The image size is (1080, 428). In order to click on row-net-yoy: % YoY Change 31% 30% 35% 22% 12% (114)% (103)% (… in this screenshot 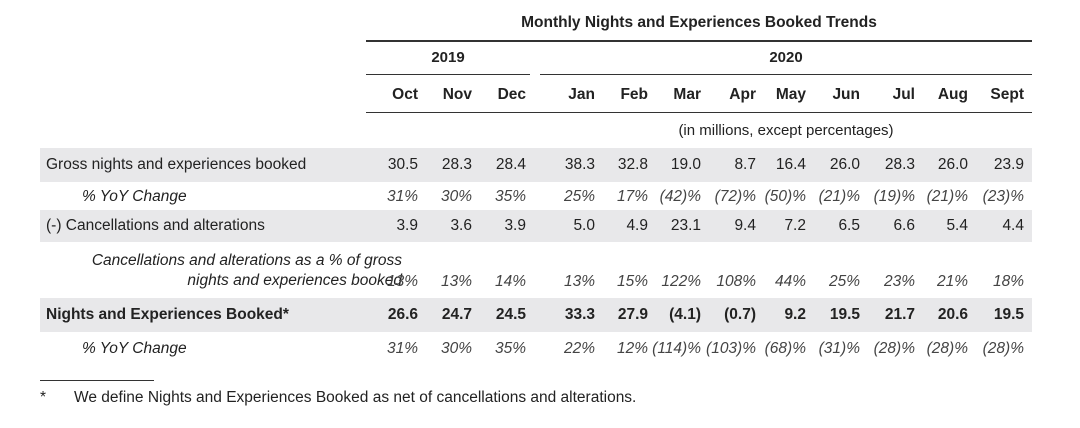, I will do `click(536, 349)`.